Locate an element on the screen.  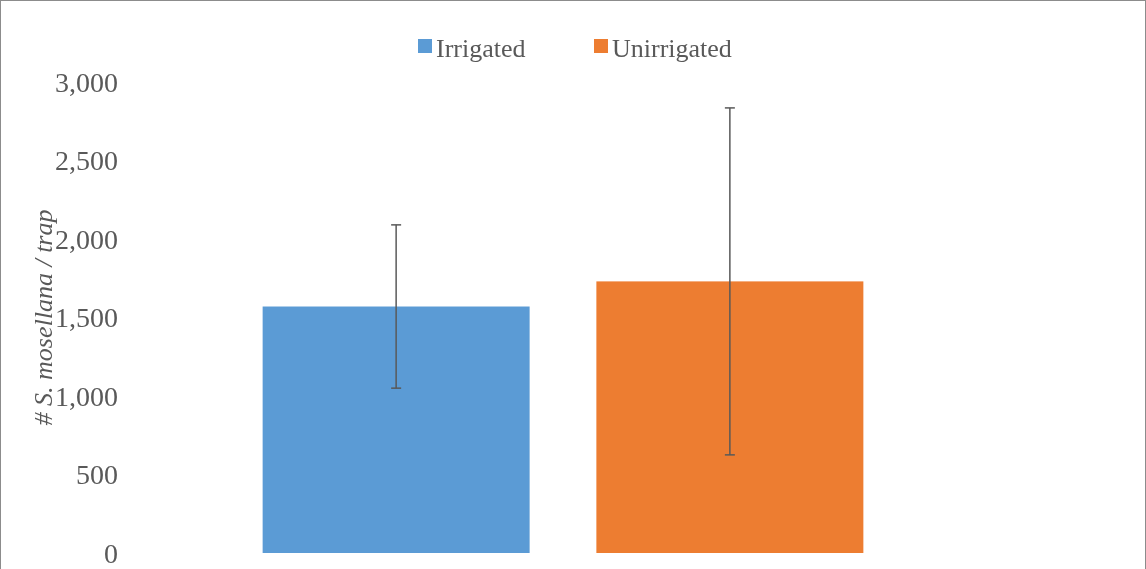
legend-label: Unirrigated is located at coordinates (672, 49).